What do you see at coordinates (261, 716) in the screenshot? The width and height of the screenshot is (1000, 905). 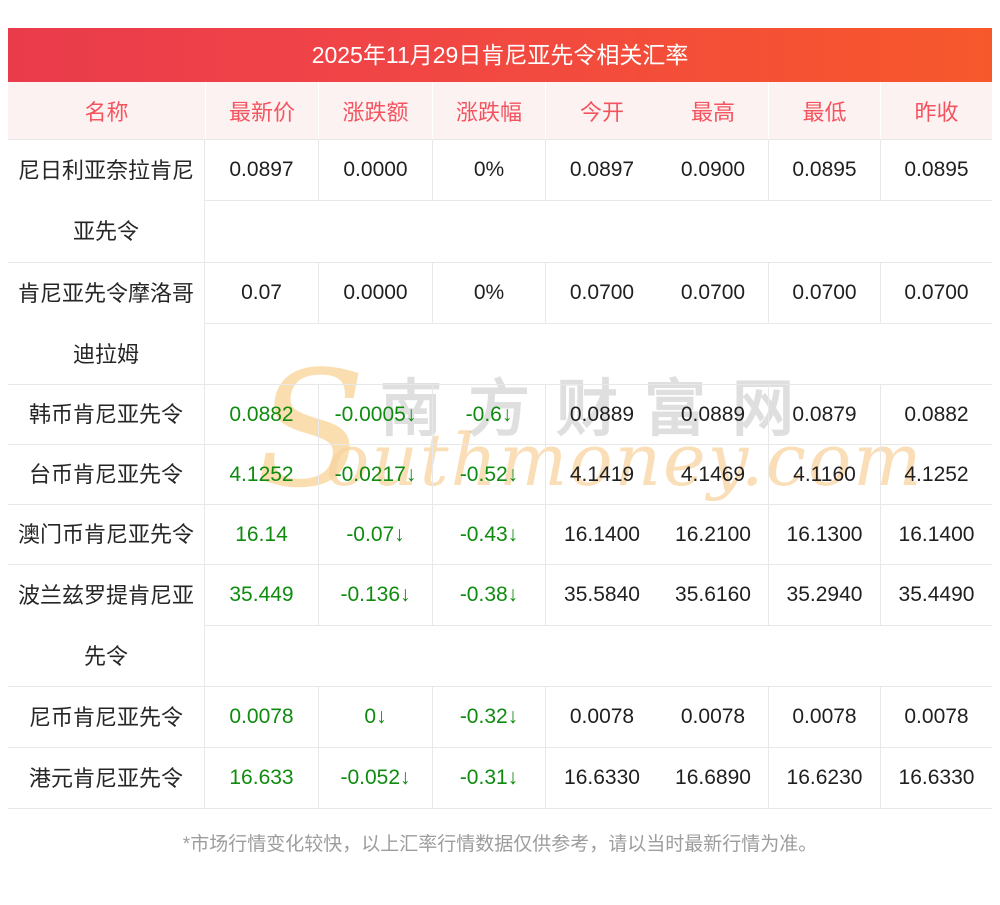 I see `latest-price: 0.0078` at bounding box center [261, 716].